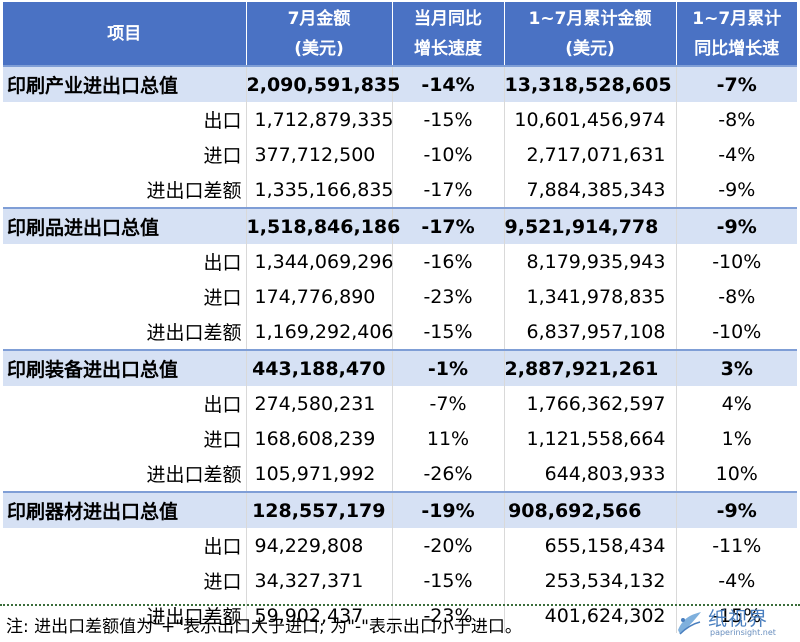  What do you see at coordinates (448, 18) in the screenshot?
I see `header-label-line1: 当月同比` at bounding box center [448, 18].